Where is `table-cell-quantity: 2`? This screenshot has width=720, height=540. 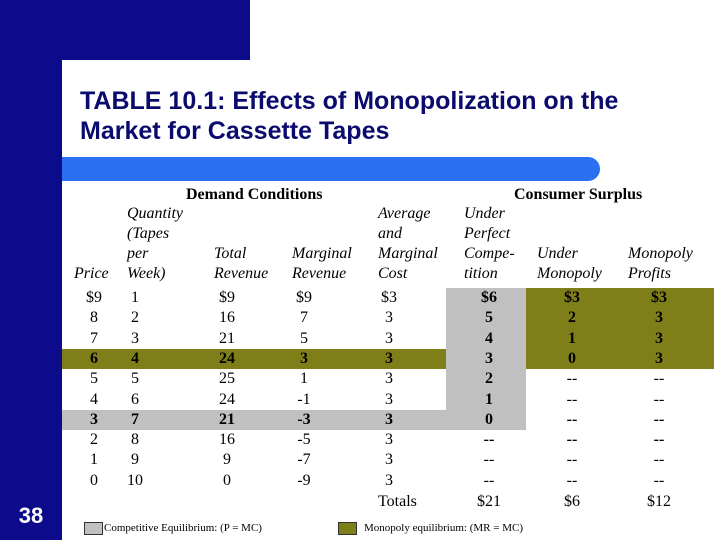 table-cell-quantity: 2 is located at coordinates (135, 318).